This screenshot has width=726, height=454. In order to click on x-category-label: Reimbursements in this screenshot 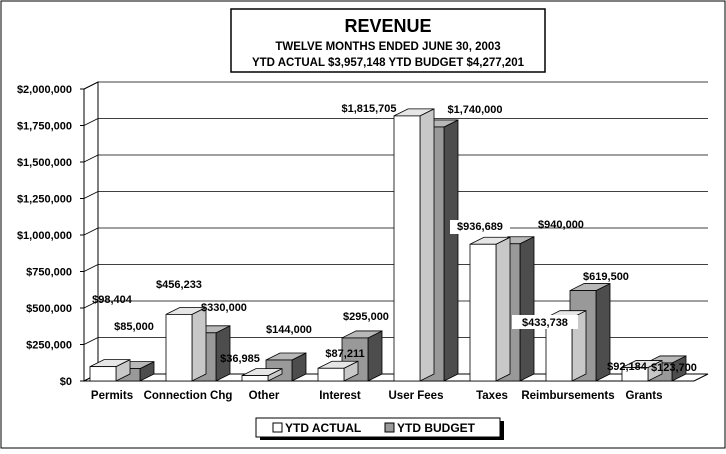, I will do `click(567, 396)`.